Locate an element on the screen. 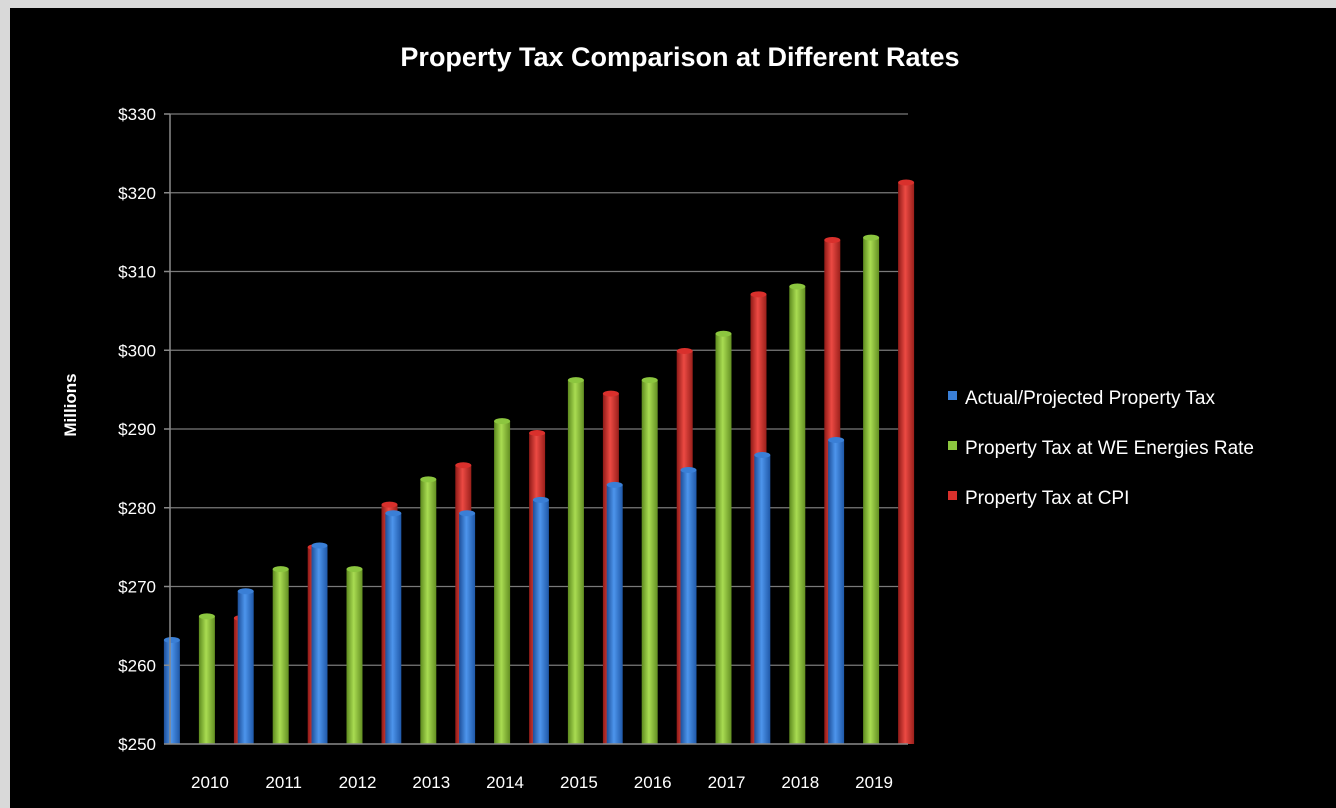  x-tick-label: 2019 is located at coordinates (874, 782).